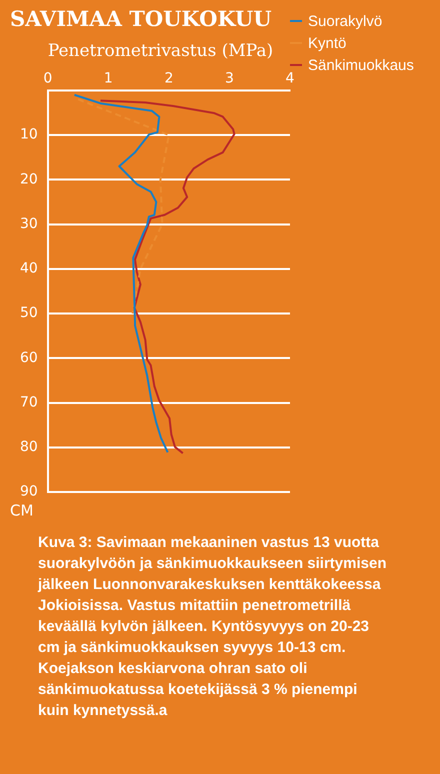 The height and width of the screenshot is (774, 440). What do you see at coordinates (29, 268) in the screenshot?
I see `y-tick-label: 40` at bounding box center [29, 268].